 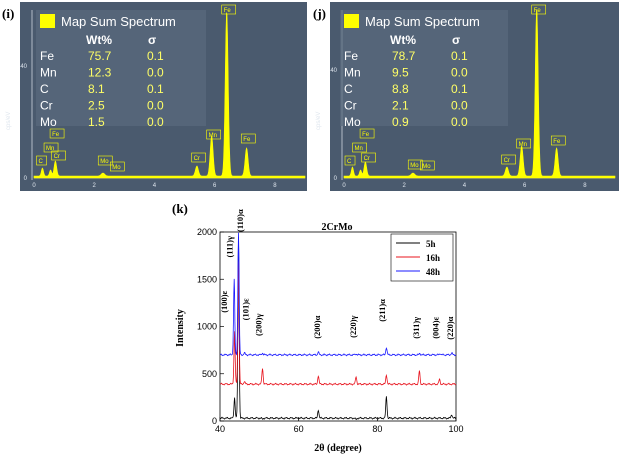 I want to click on series-line-16h, so click(x=338, y=323).